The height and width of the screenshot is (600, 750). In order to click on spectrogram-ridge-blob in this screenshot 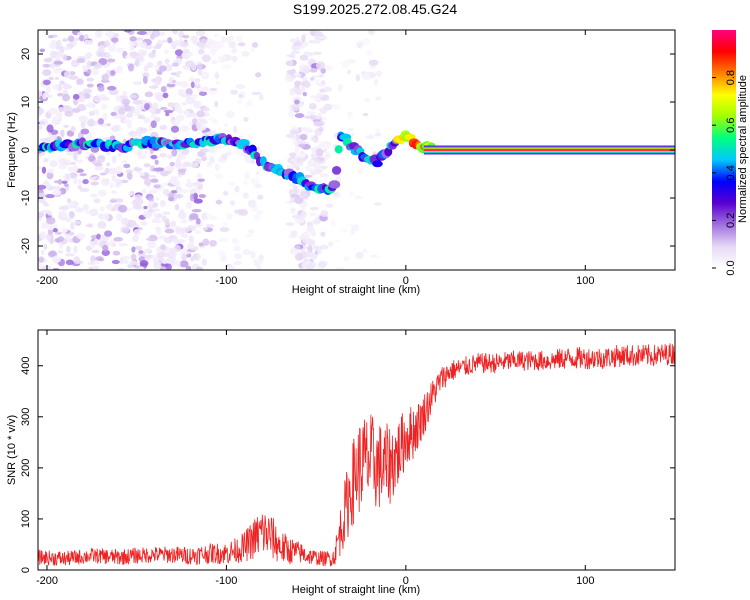, I will do `click(377, 164)`.